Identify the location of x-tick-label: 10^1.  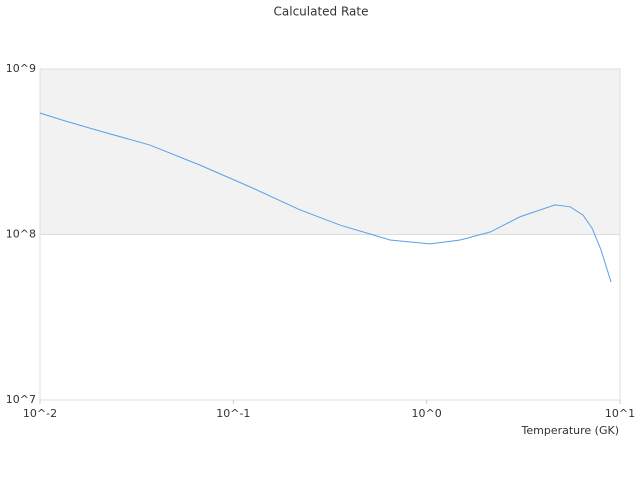
(620, 413).